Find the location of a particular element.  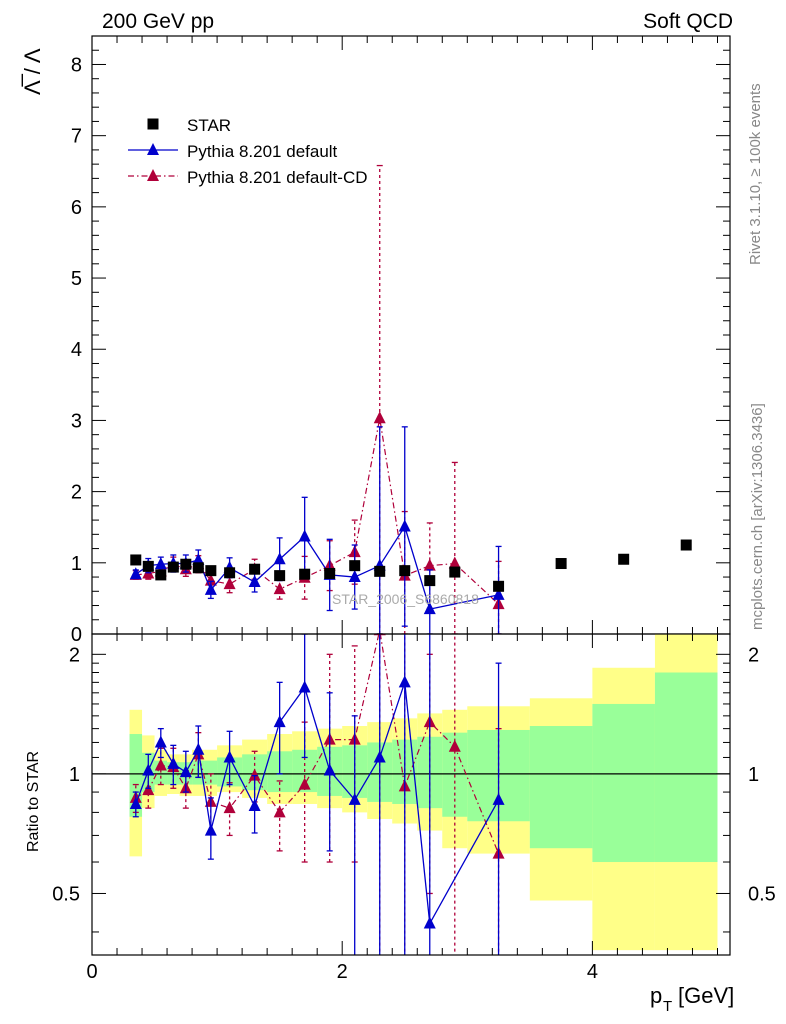

svg-text: T is located at coordinates (667, 1006).